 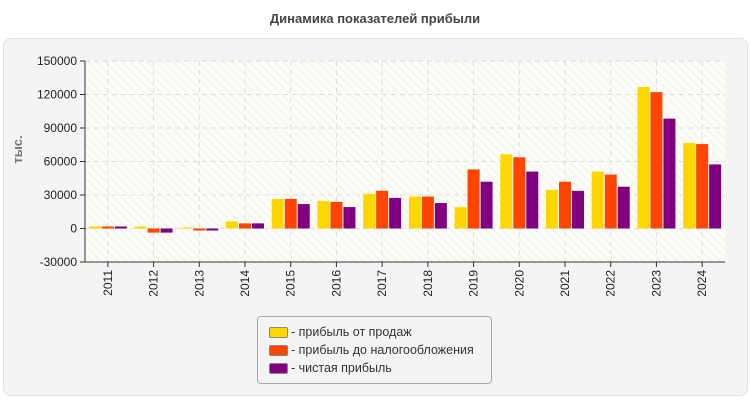 I want to click on x-tick-label: 2015, so click(x=291, y=283).